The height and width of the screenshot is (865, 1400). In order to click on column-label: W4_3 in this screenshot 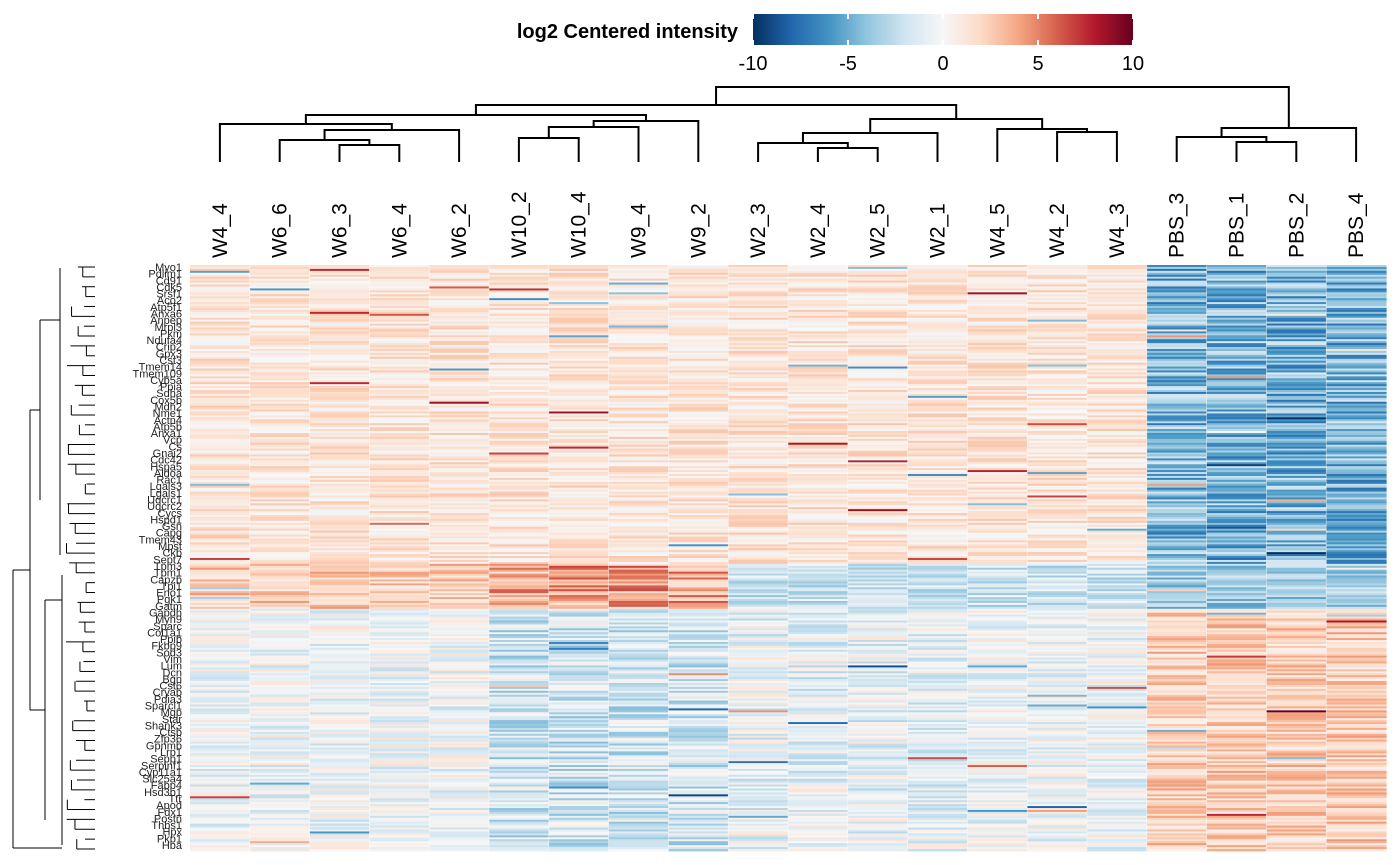, I will do `click(1117, 230)`.